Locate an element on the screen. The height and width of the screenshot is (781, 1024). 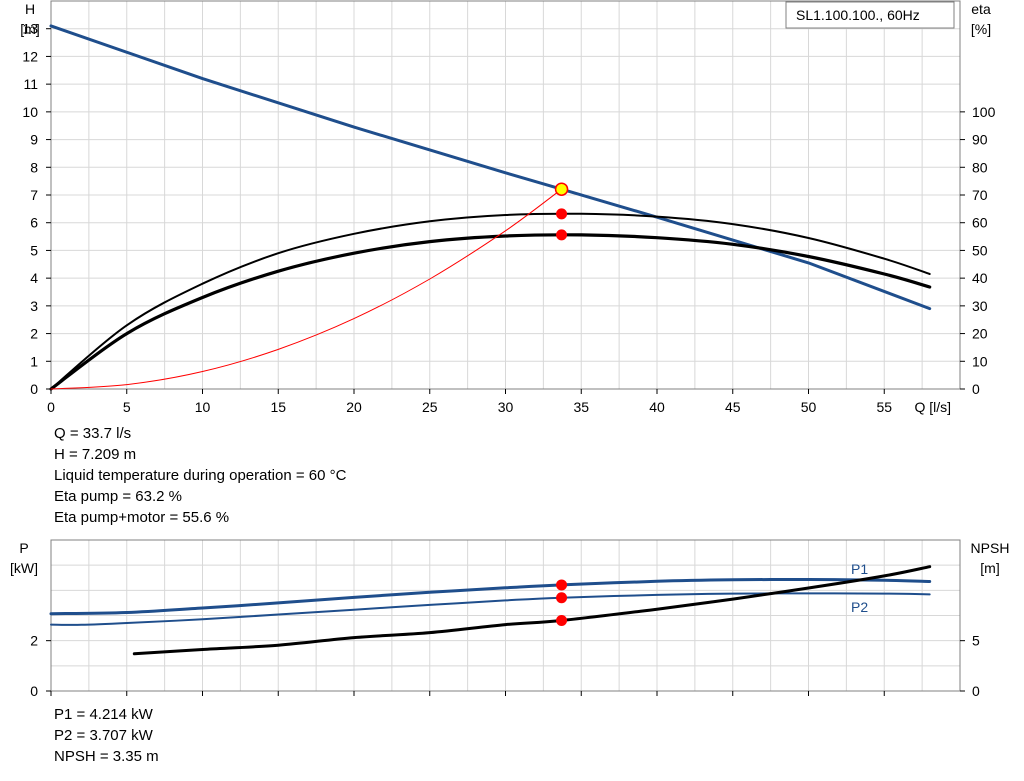
x-tick-label: 50 is located at coordinates (809, 407).